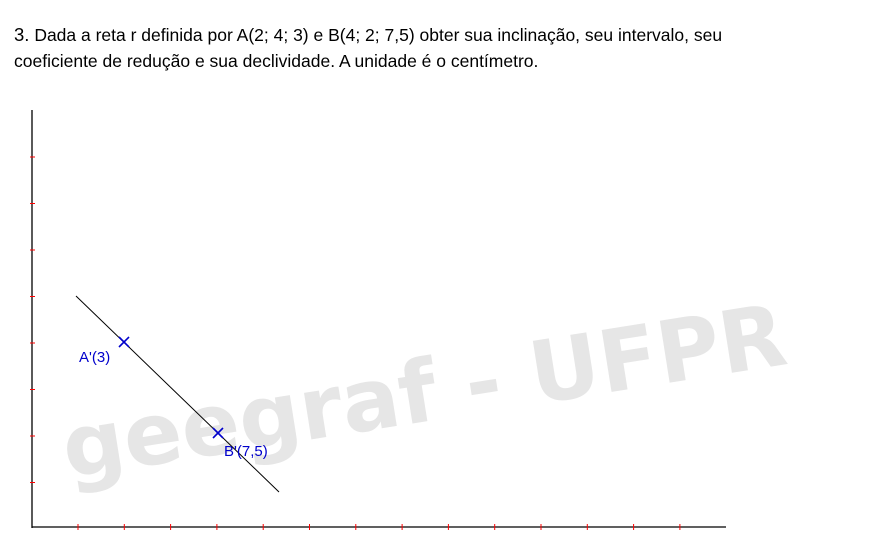 The height and width of the screenshot is (553, 881). What do you see at coordinates (94, 357) in the screenshot?
I see `point-a-label: A'(3)` at bounding box center [94, 357].